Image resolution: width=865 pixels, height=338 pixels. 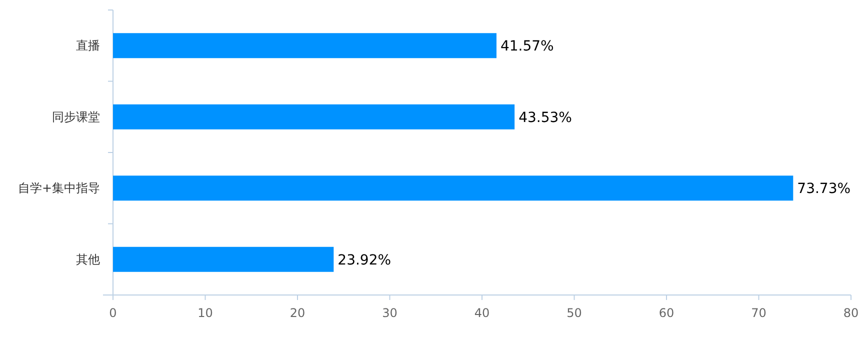 What do you see at coordinates (59, 188) in the screenshot?
I see `y-tick-label: 自学+集中指导` at bounding box center [59, 188].